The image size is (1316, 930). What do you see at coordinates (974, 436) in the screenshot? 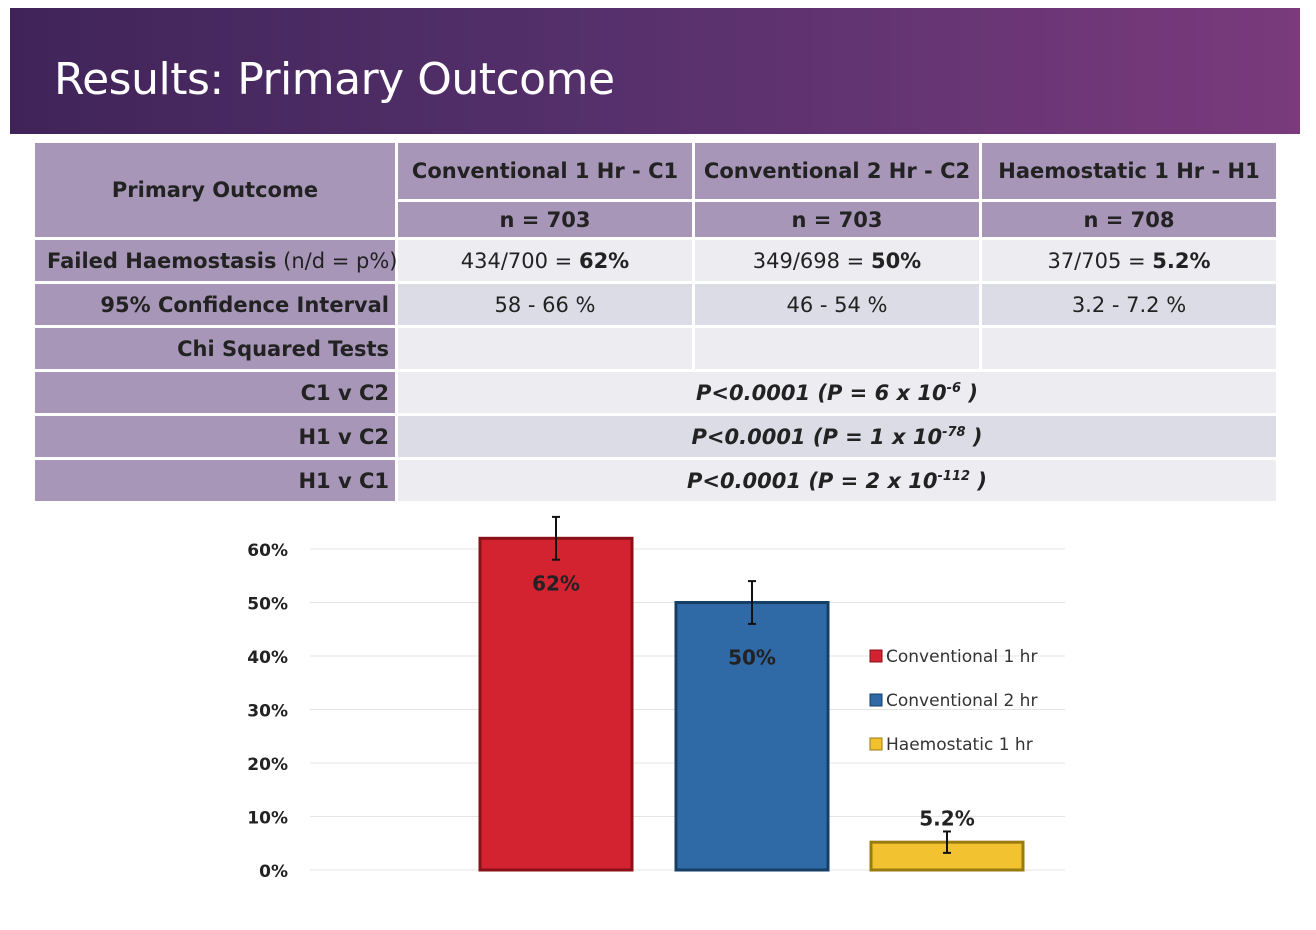
I see `pvalue-h1-v-c2-close: )` at bounding box center [974, 436].